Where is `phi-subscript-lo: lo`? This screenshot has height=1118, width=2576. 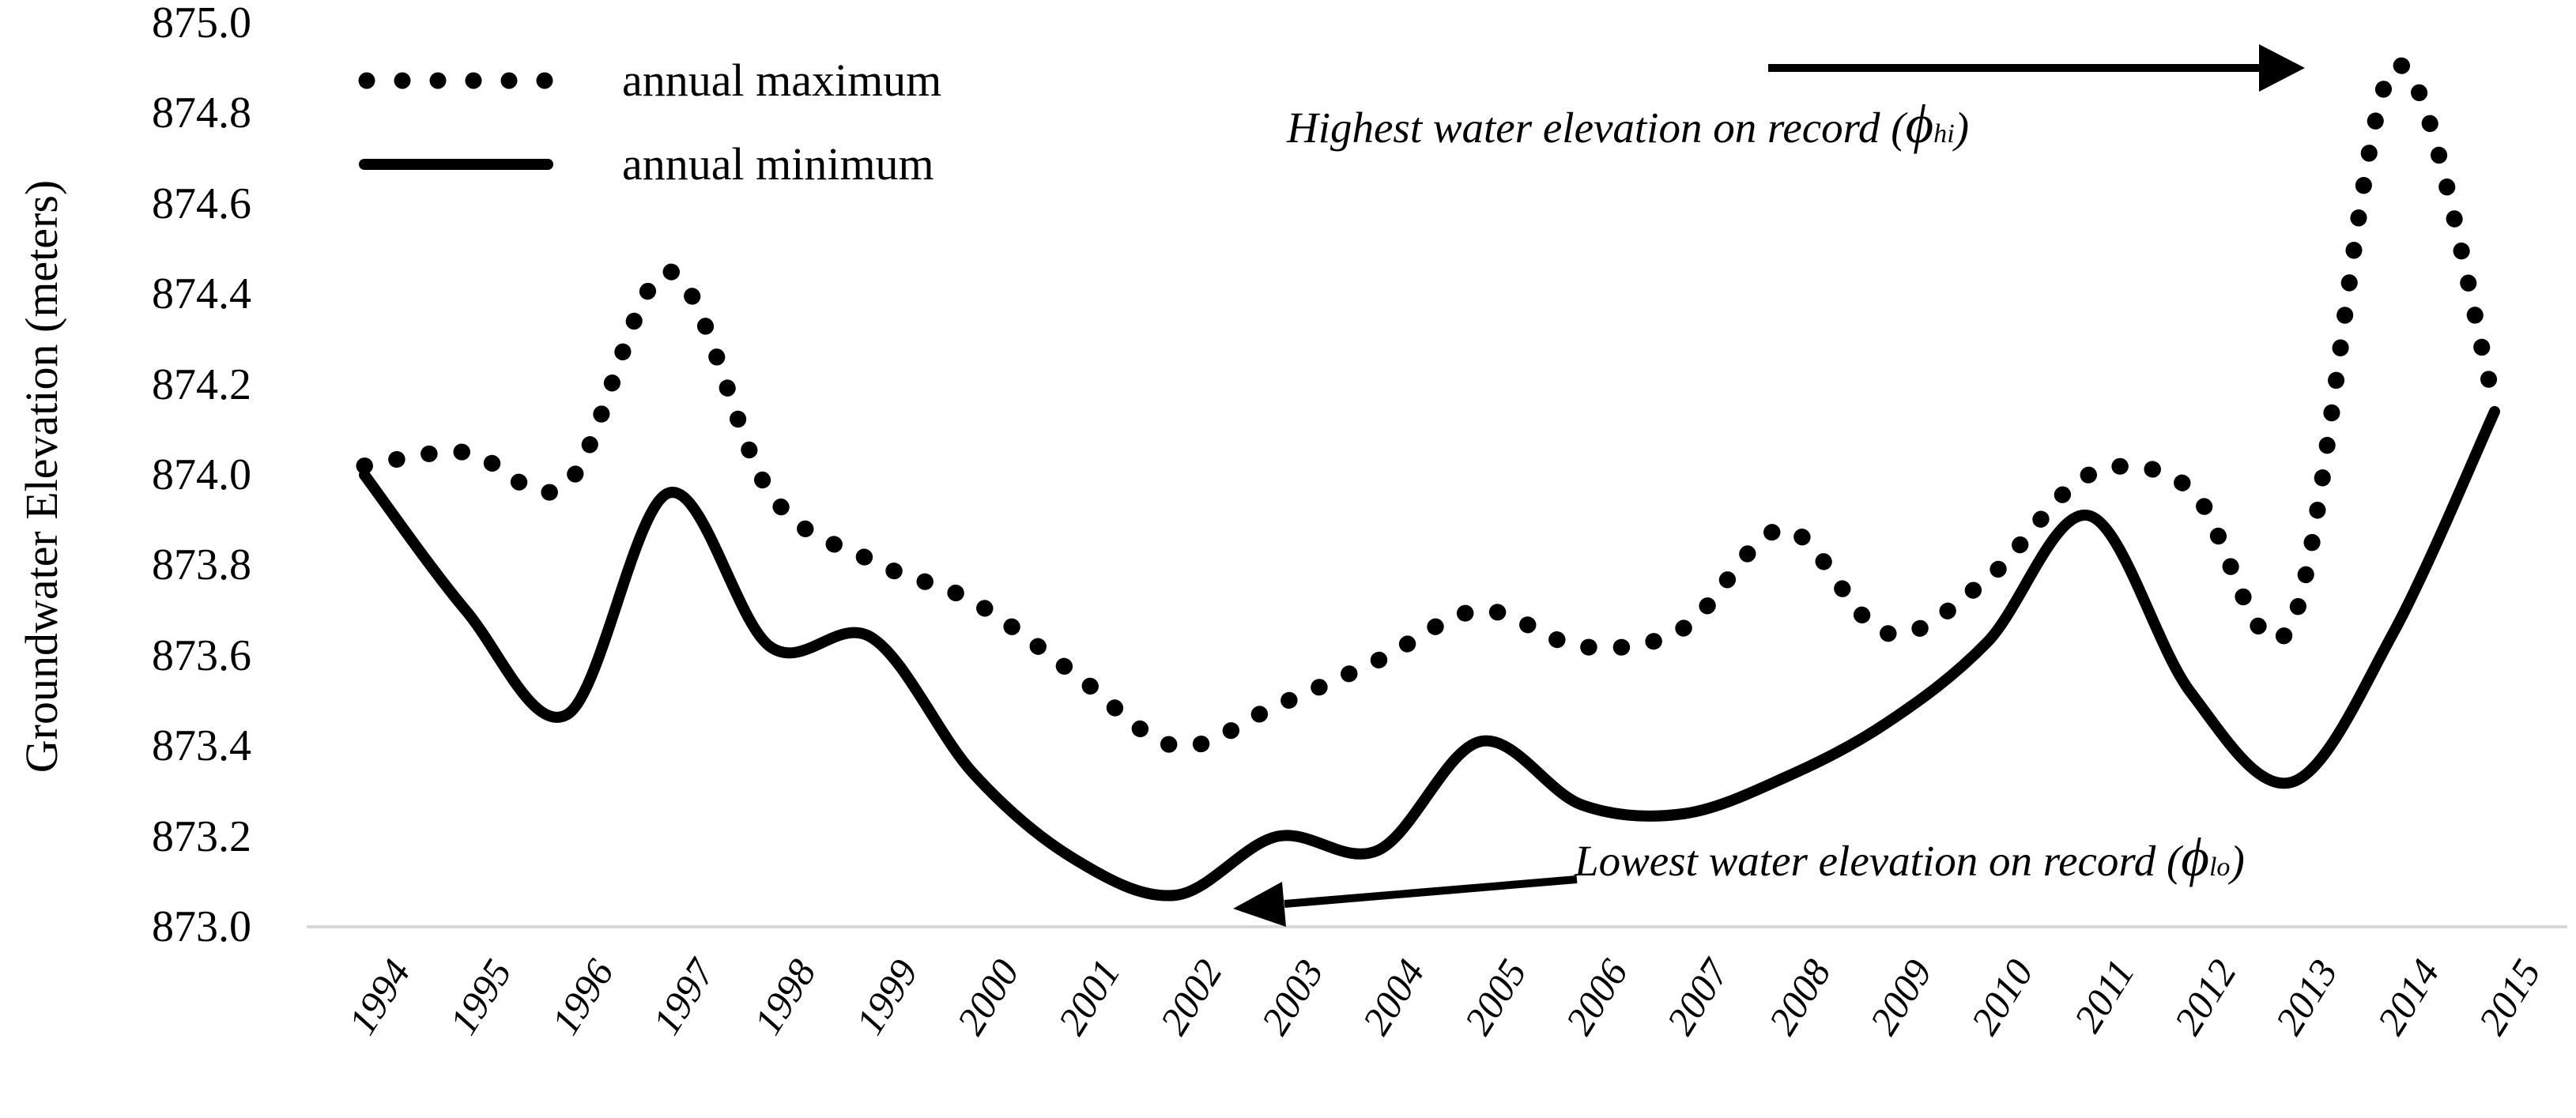
phi-subscript-lo: lo is located at coordinates (2219, 867).